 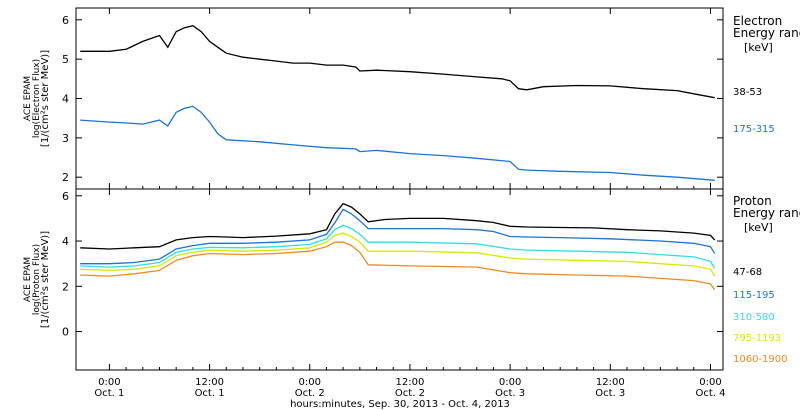 What do you see at coordinates (760, 359) in the screenshot?
I see `legend-entry: 1060-1900` at bounding box center [760, 359].